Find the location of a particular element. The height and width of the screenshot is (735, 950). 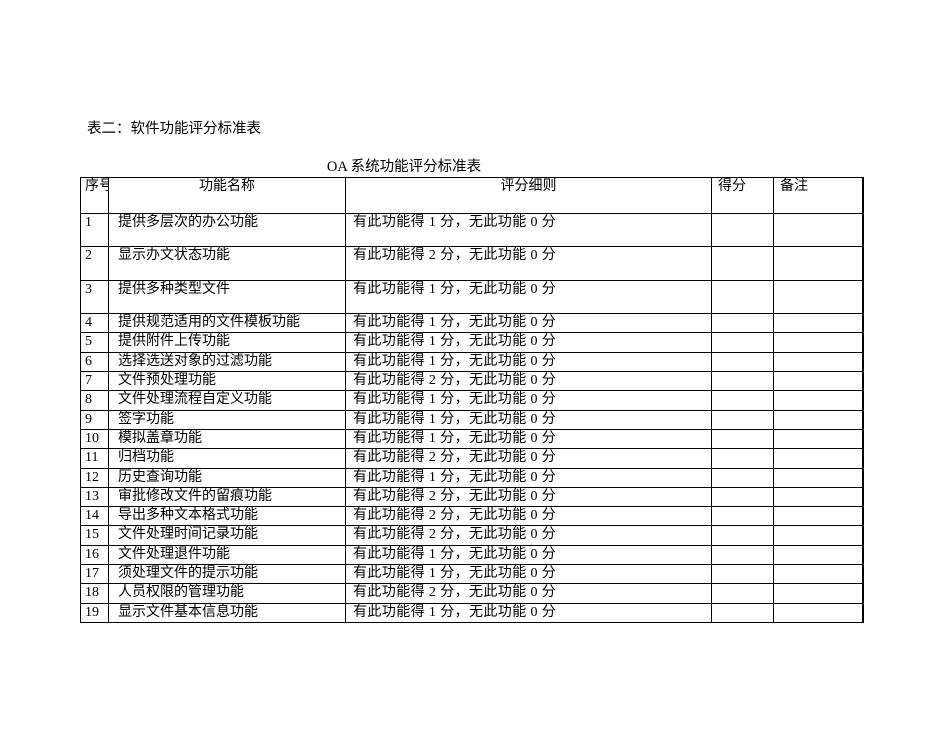

function-name-cell: 历史查询功能 is located at coordinates (227, 477).